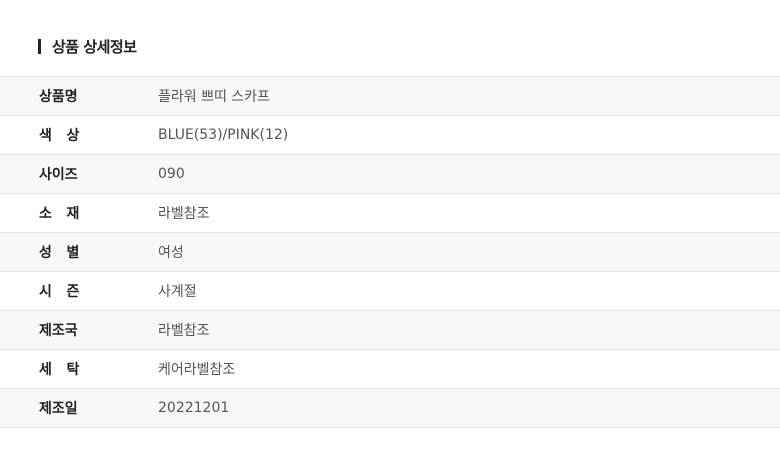  What do you see at coordinates (58, 331) in the screenshot?
I see `row-label: 제조국` at bounding box center [58, 331].